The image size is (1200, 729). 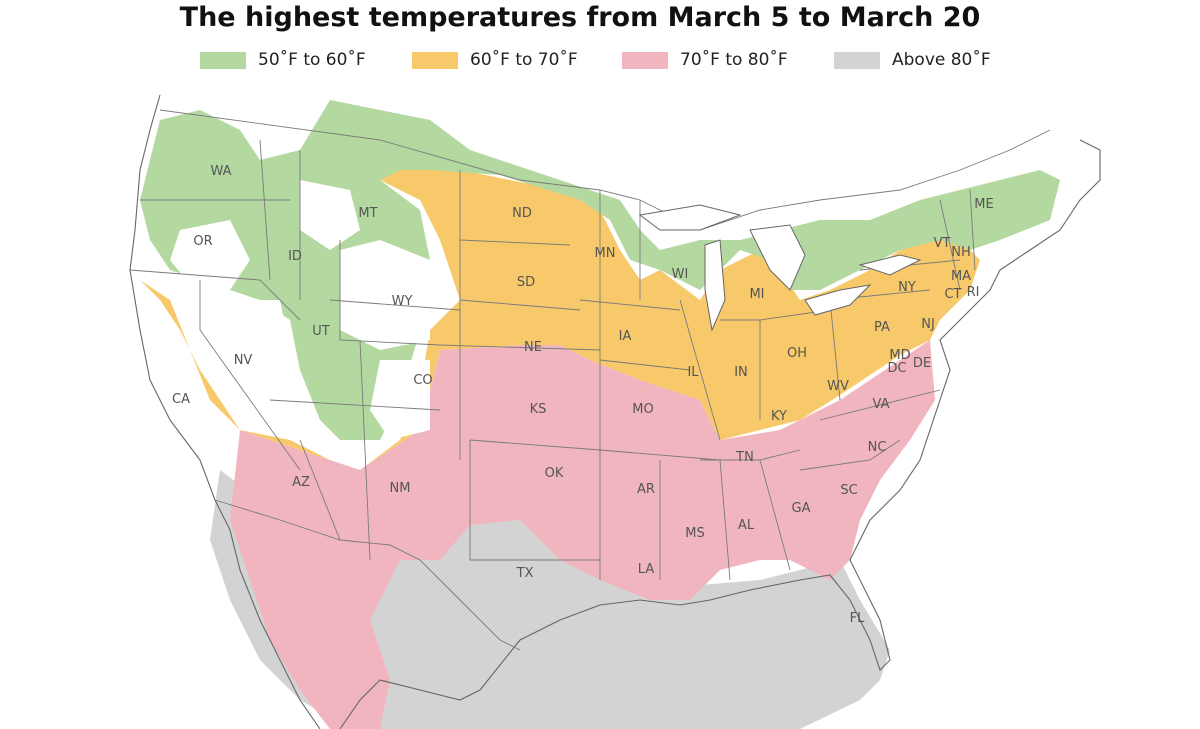 I want to click on legend-item-70-80: 70˚F to 80˚F, so click(x=705, y=60).